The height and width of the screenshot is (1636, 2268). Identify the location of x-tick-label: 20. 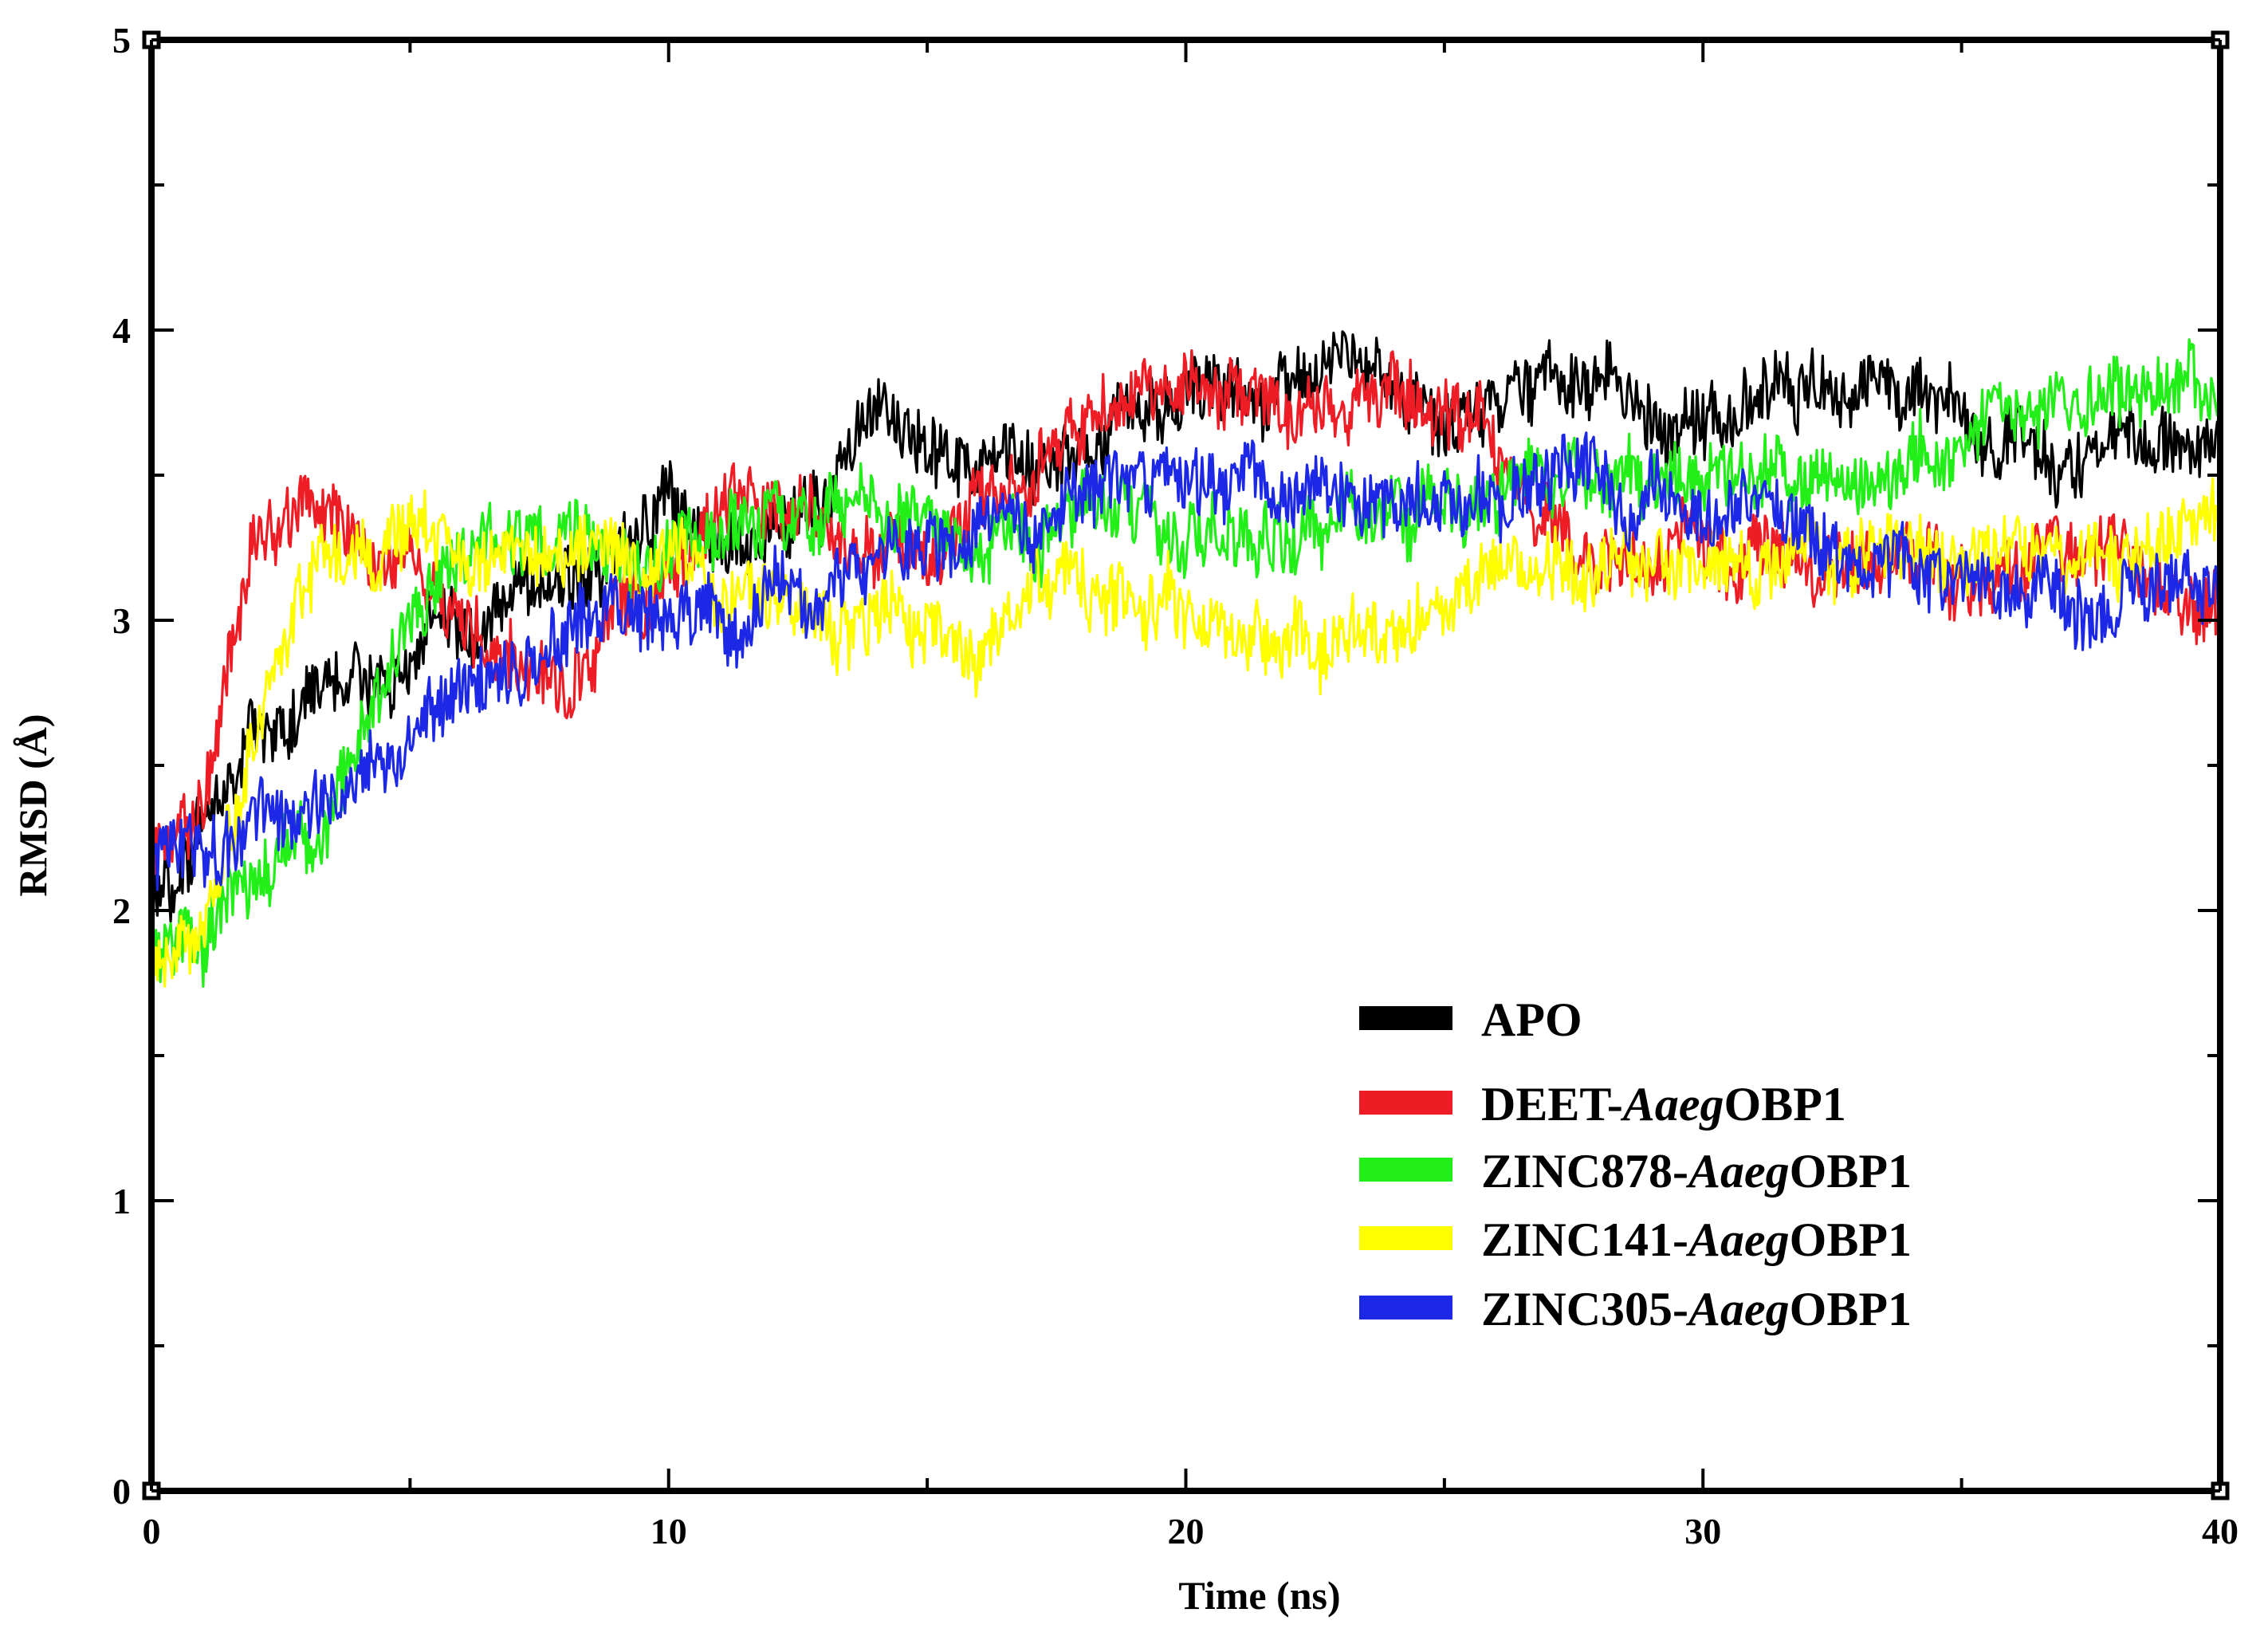
(1186, 1531).